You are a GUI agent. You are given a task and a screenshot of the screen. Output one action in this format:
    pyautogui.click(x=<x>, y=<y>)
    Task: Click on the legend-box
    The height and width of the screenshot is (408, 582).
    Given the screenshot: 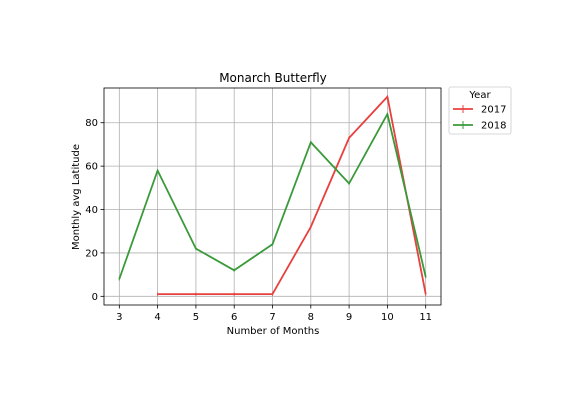 What is the action you would take?
    pyautogui.click(x=480, y=110)
    